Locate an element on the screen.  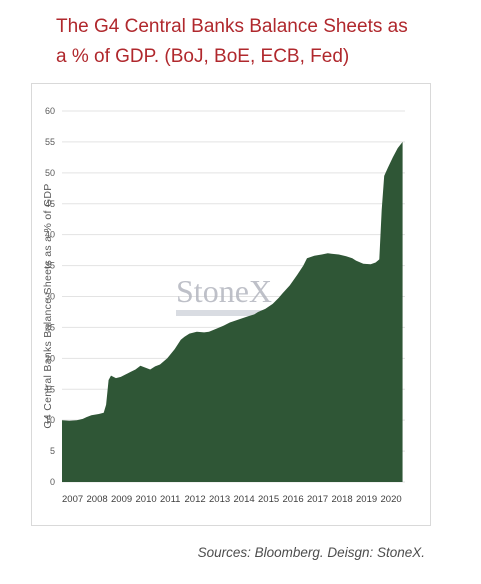
y-tick-label: 55 is located at coordinates (50, 142).